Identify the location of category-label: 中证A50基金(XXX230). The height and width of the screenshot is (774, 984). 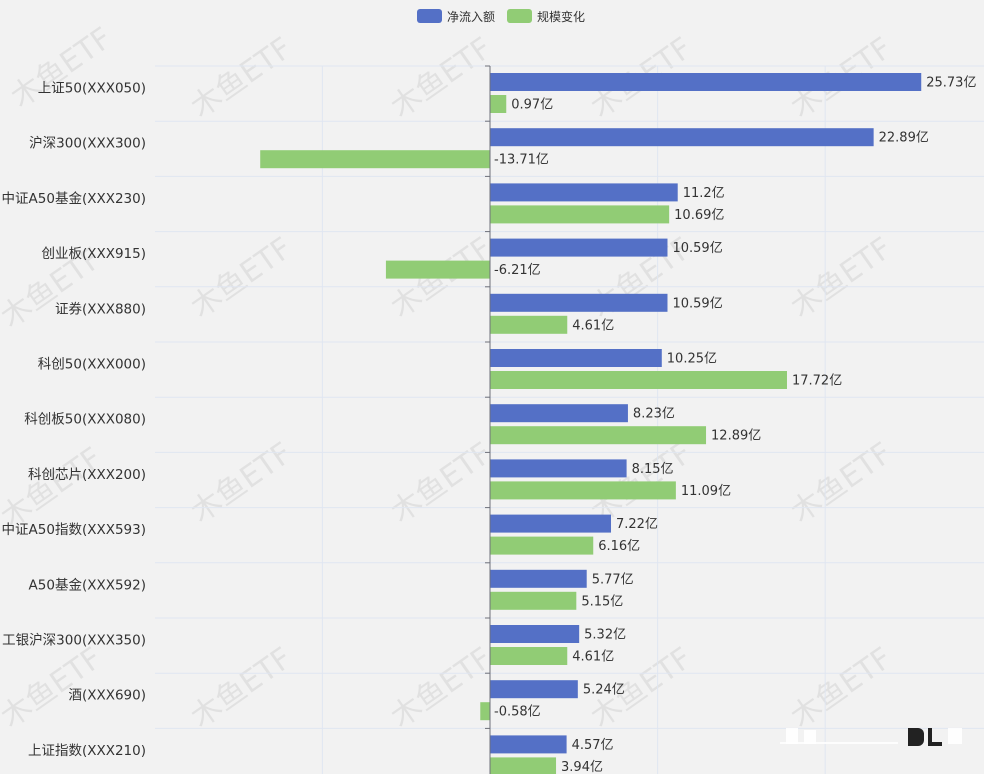
(74, 198).